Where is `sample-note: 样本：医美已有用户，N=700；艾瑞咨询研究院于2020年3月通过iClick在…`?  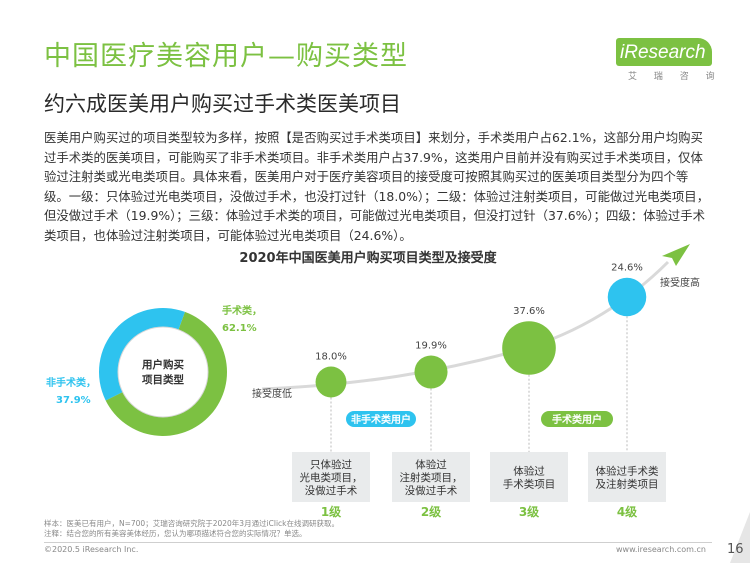
sample-note: 样本：医美已有用户，N=700；艾瑞咨询研究院于2020年3月通过iClick在… is located at coordinates (192, 523).